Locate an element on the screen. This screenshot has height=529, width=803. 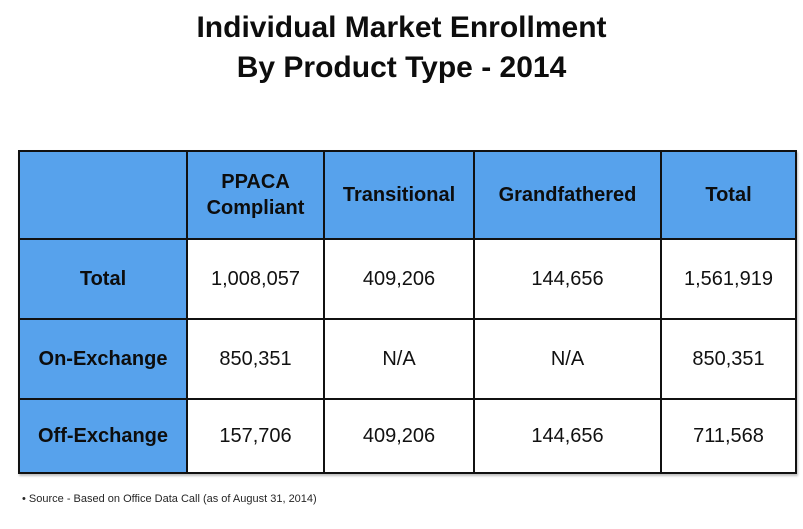
row-label-off-exchange: Off-Exchange is located at coordinates (103, 436).